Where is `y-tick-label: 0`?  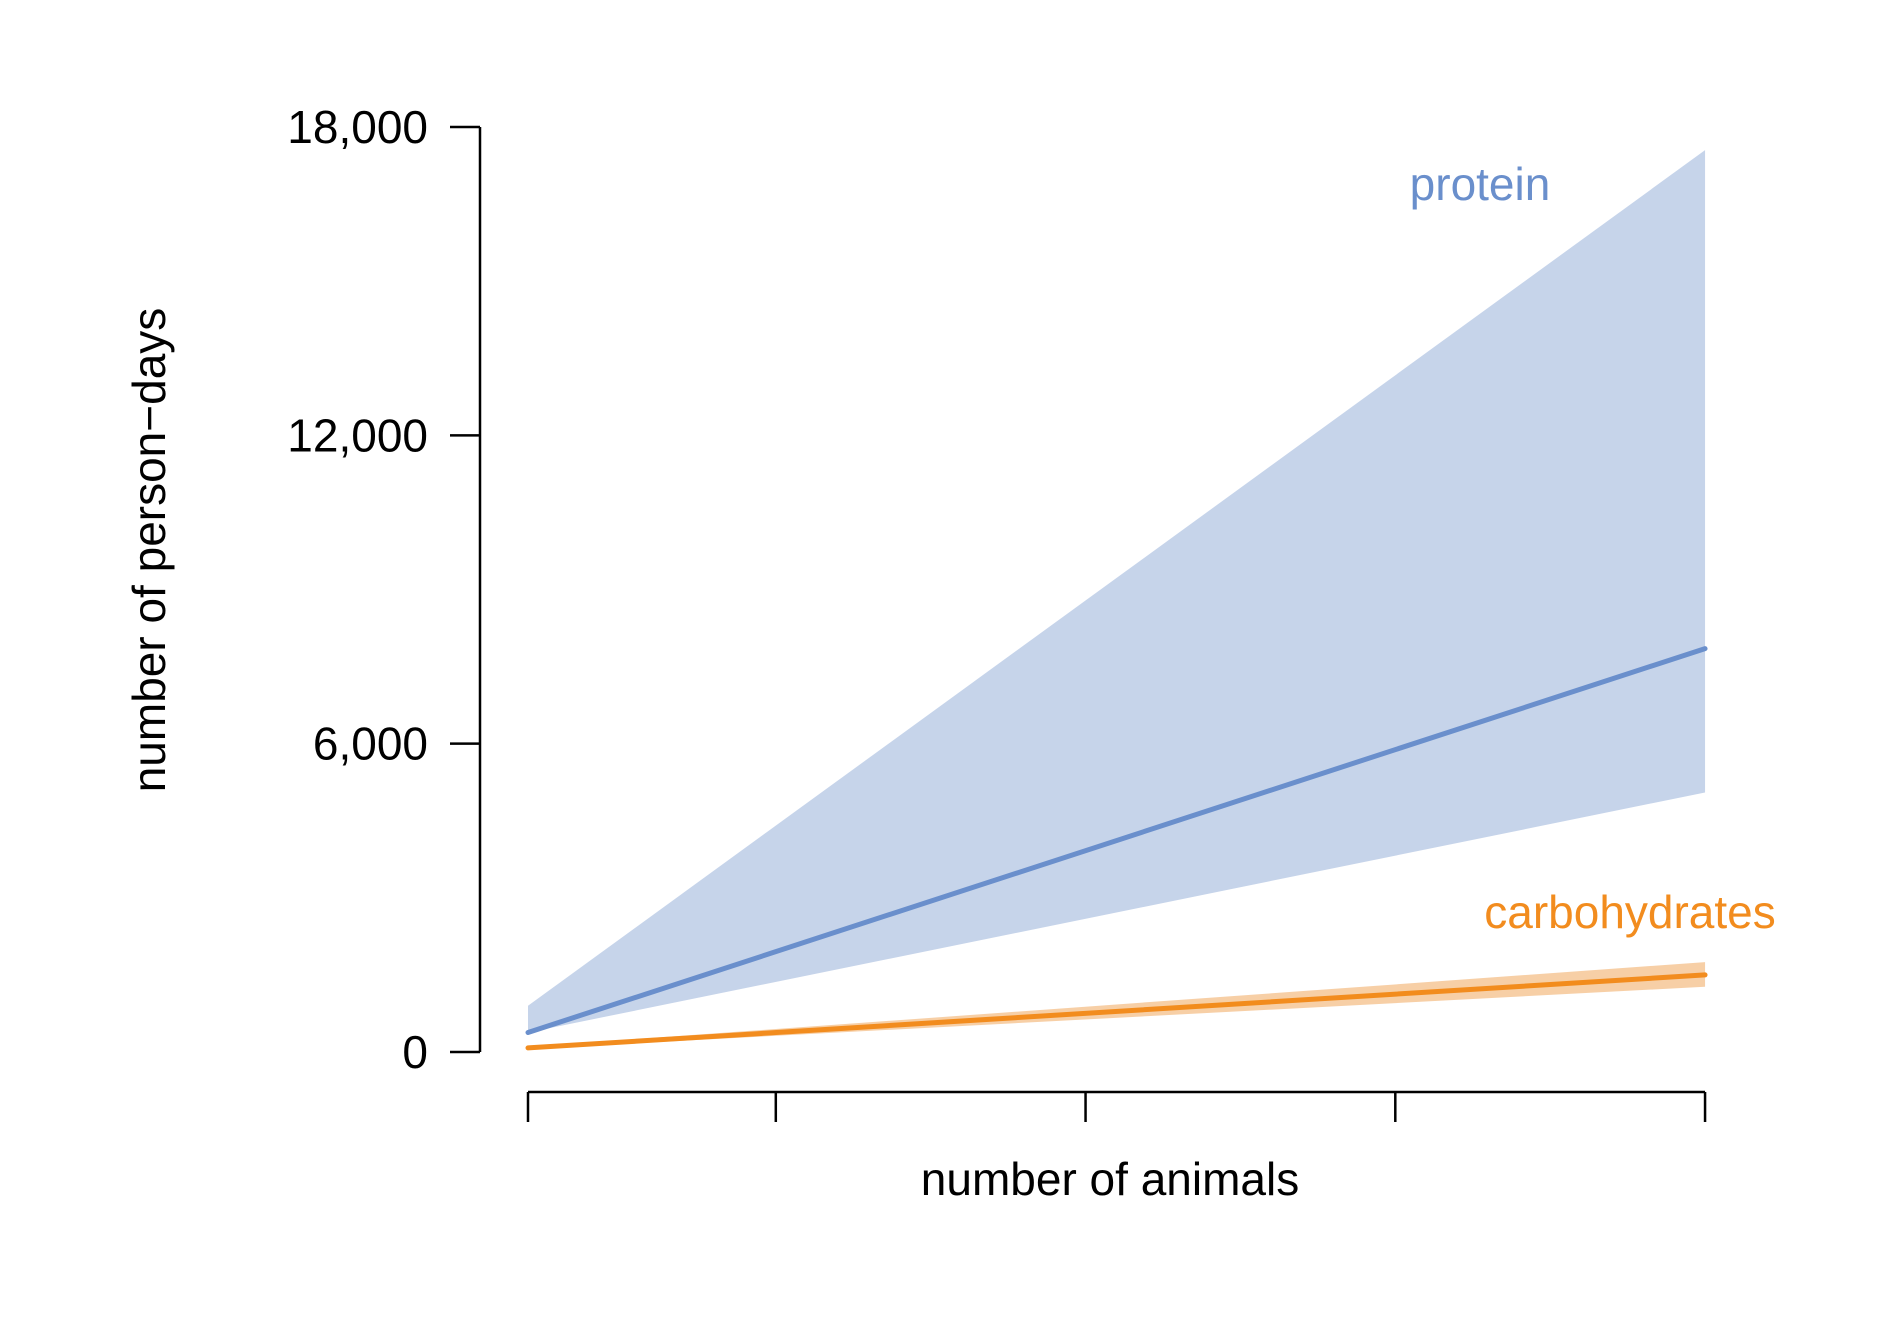
y-tick-label: 0 is located at coordinates (415, 1052).